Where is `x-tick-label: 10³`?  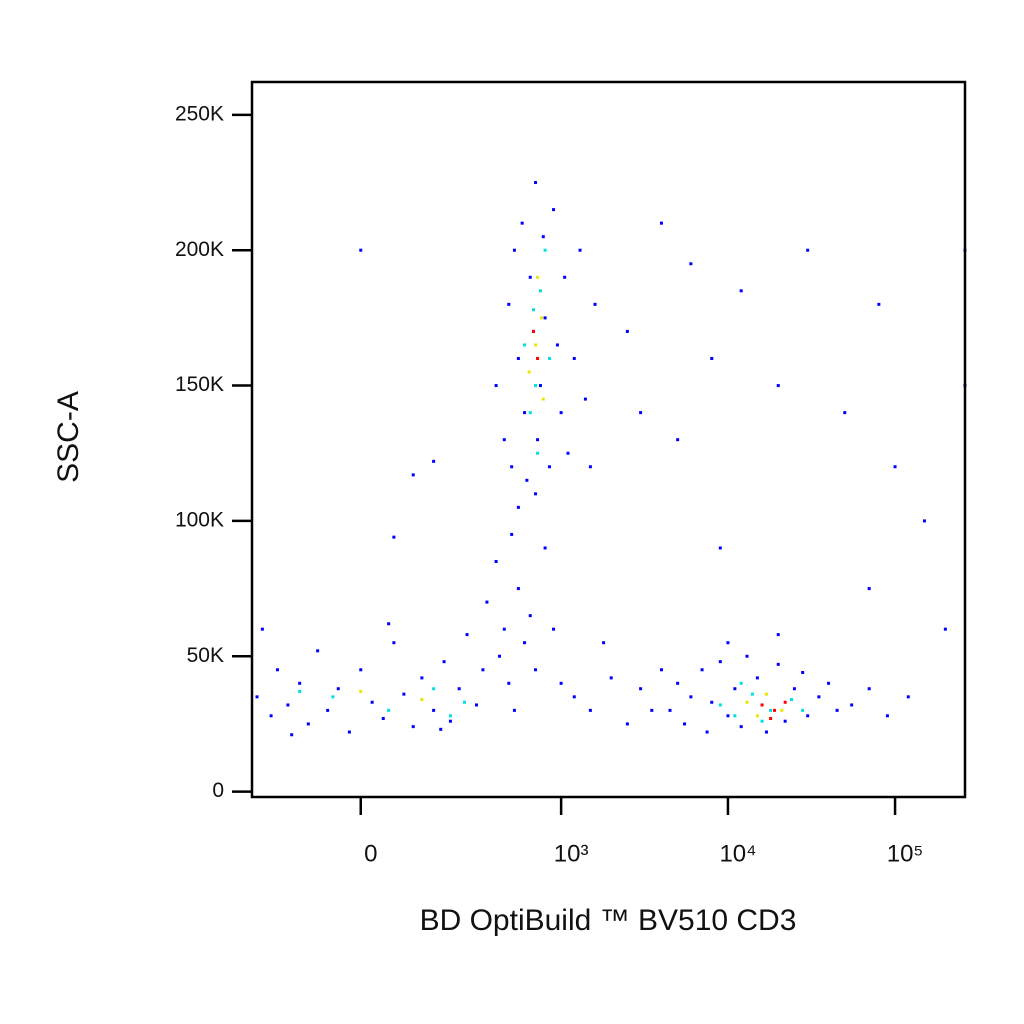
x-tick-label: 10³ is located at coordinates (571, 853).